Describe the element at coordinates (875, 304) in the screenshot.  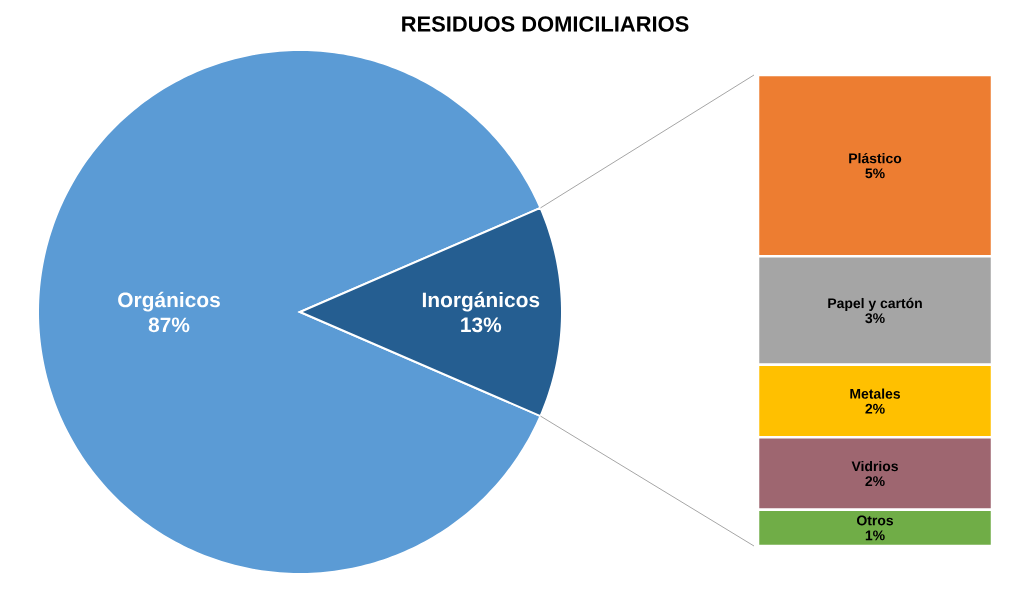
I see `series-label: Papel y cartón` at that location.